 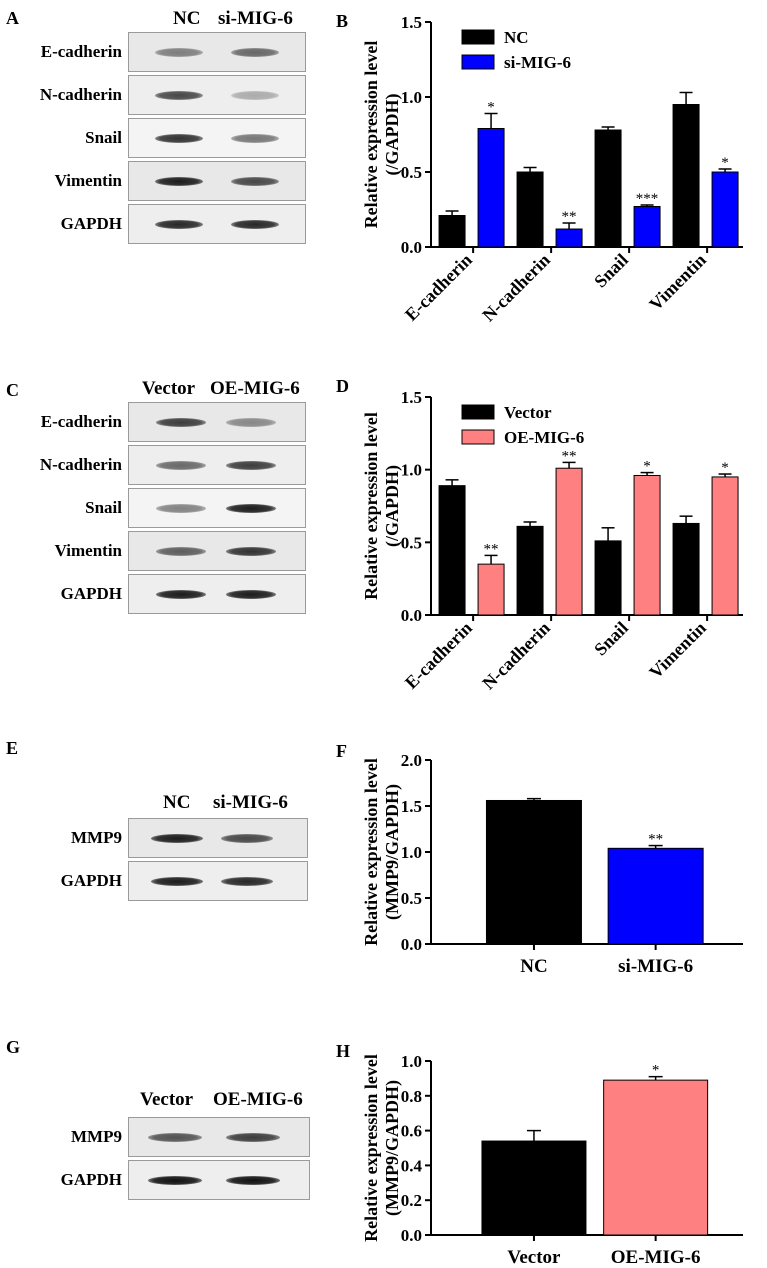 What do you see at coordinates (537, 62) in the screenshot?
I see `legend-label: si-MIG-6` at bounding box center [537, 62].